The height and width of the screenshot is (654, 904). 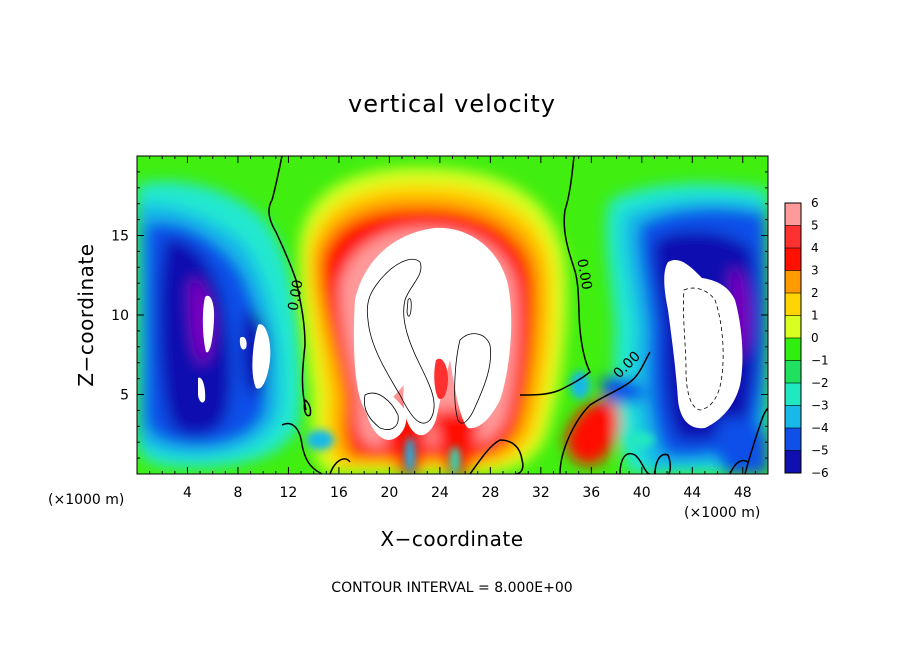 What do you see at coordinates (820, 406) in the screenshot?
I see `colorbar-label: −3` at bounding box center [820, 406].